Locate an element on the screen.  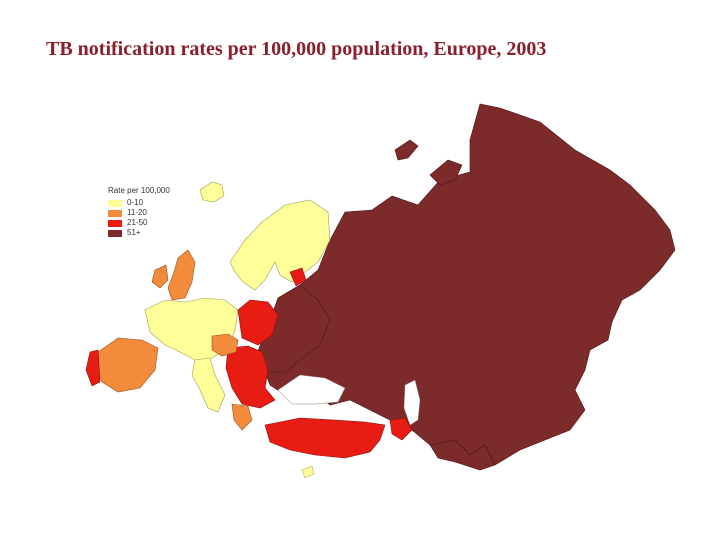
legend-item: 0-10 is located at coordinates (139, 203).